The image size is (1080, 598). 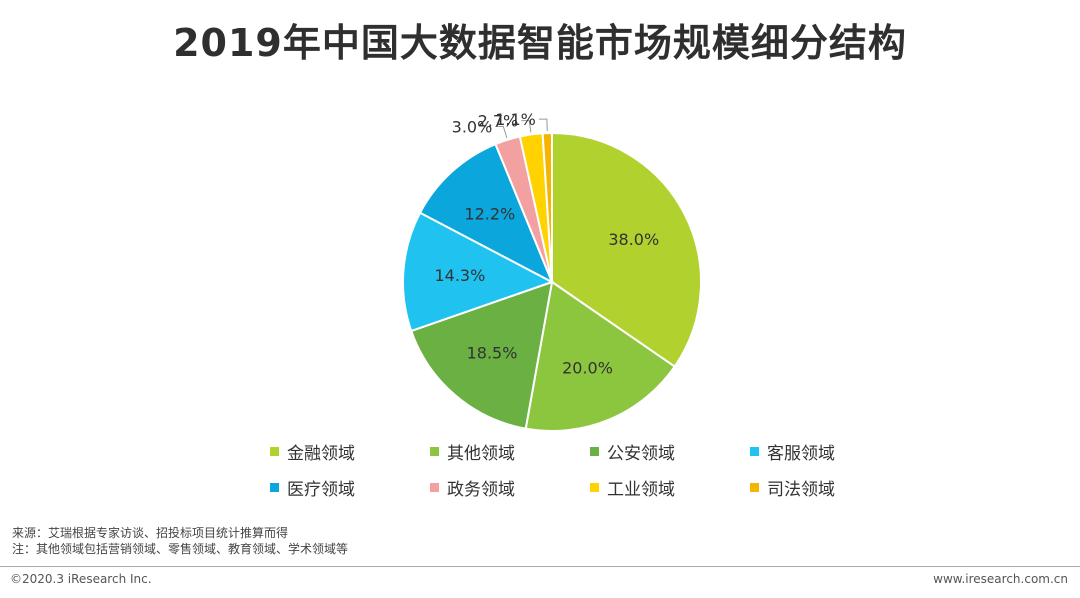 I want to click on legend-item-2: 其他领域, so click(x=510, y=452).